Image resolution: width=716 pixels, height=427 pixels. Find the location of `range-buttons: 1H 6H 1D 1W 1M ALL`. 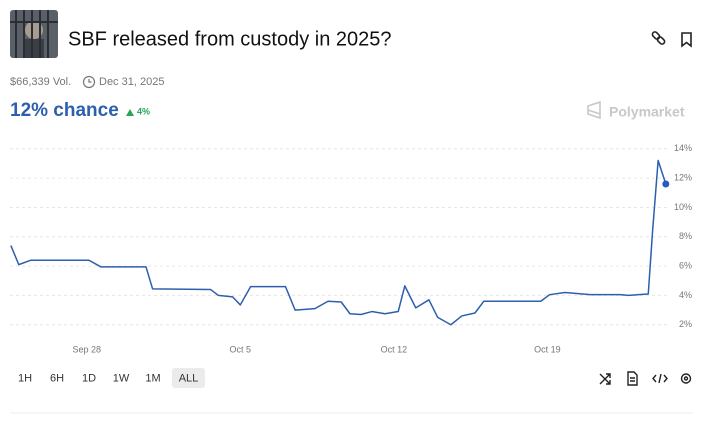

range-buttons: 1H 6H 1D 1W 1M ALL is located at coordinates (111, 378).